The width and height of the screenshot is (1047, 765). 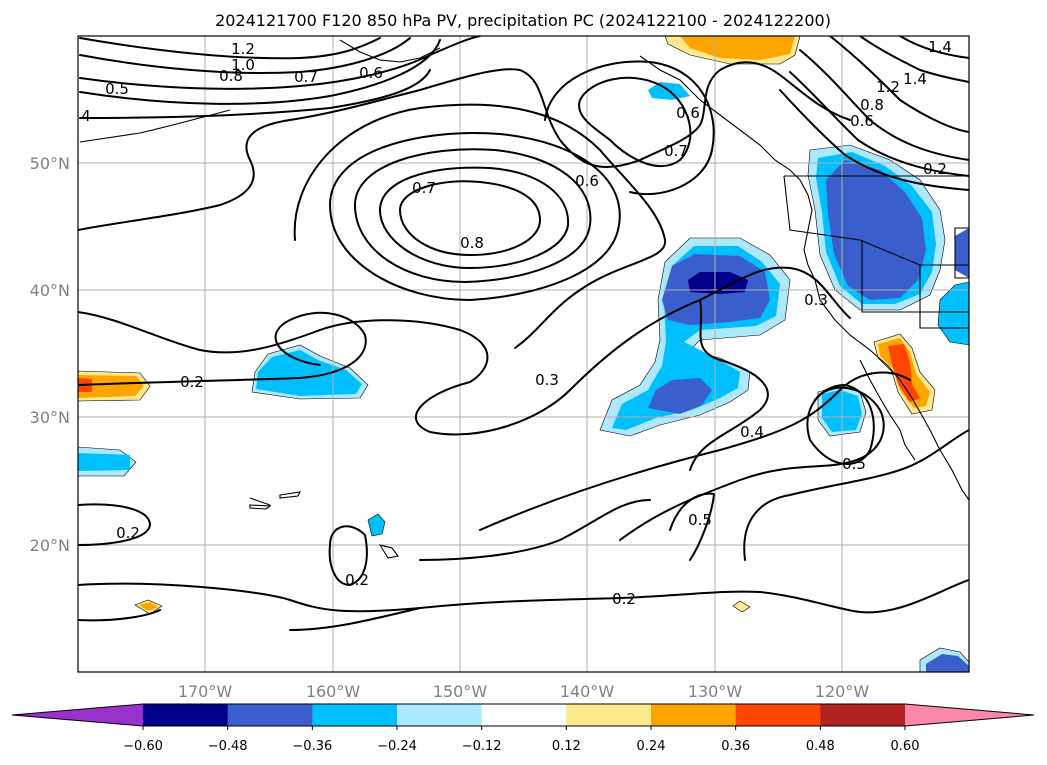 What do you see at coordinates (524, 691) in the screenshot?
I see `longitude-labels: 170°W 160°W 150°W 140°W 130°W 120°W` at bounding box center [524, 691].